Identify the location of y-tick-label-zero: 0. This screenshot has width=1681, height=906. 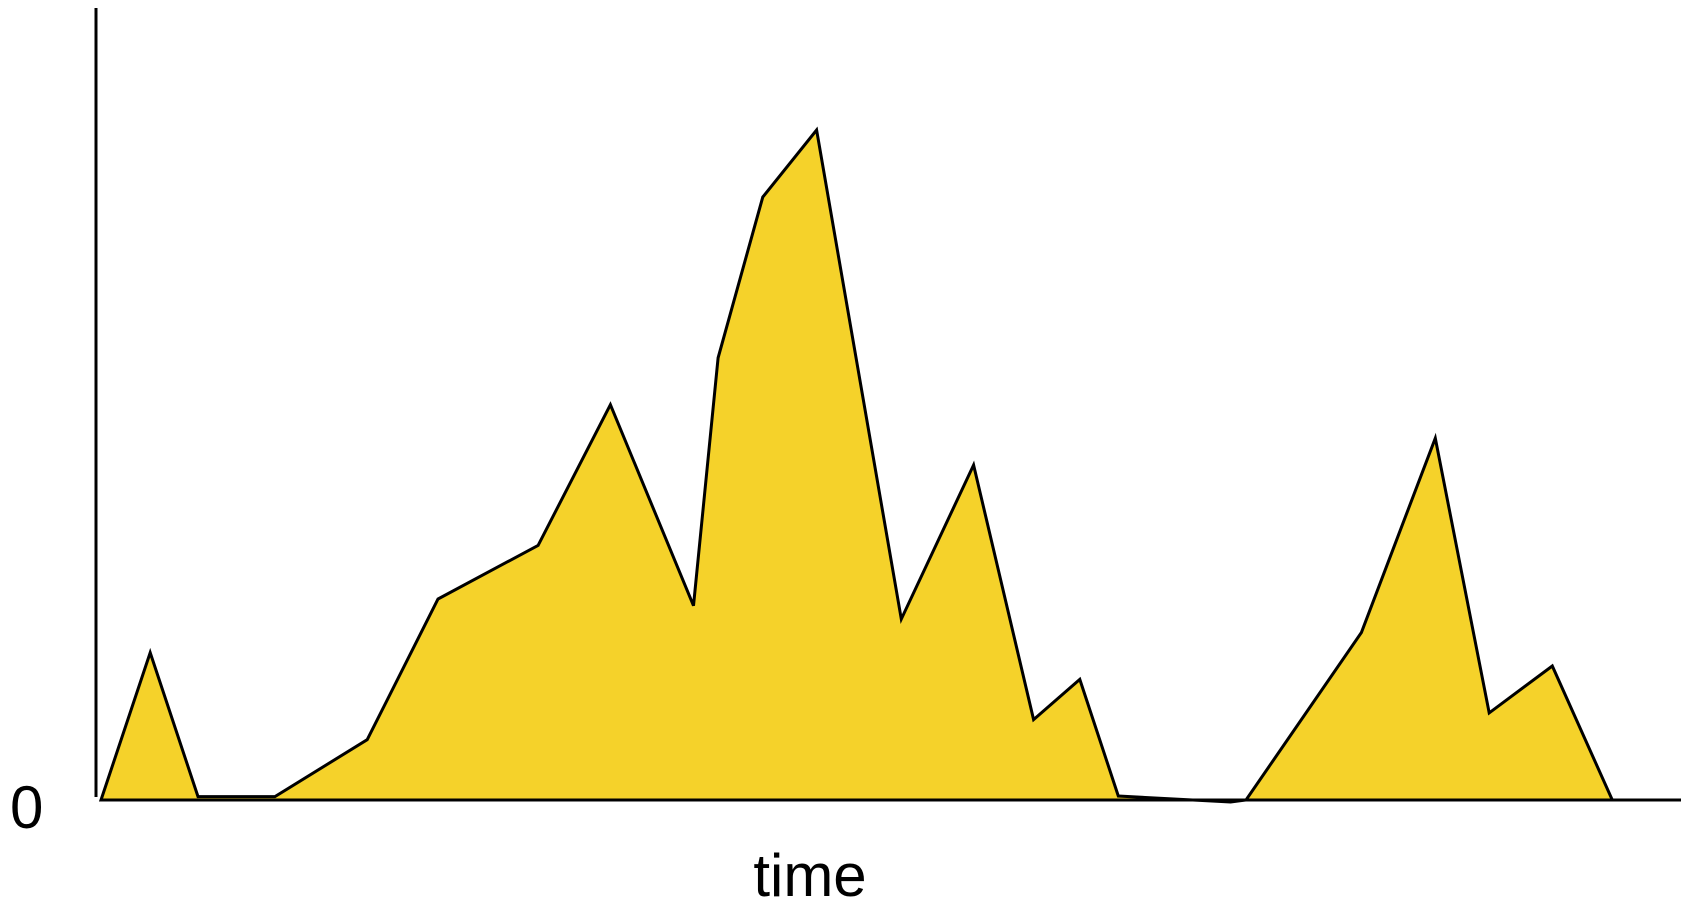
(26, 807).